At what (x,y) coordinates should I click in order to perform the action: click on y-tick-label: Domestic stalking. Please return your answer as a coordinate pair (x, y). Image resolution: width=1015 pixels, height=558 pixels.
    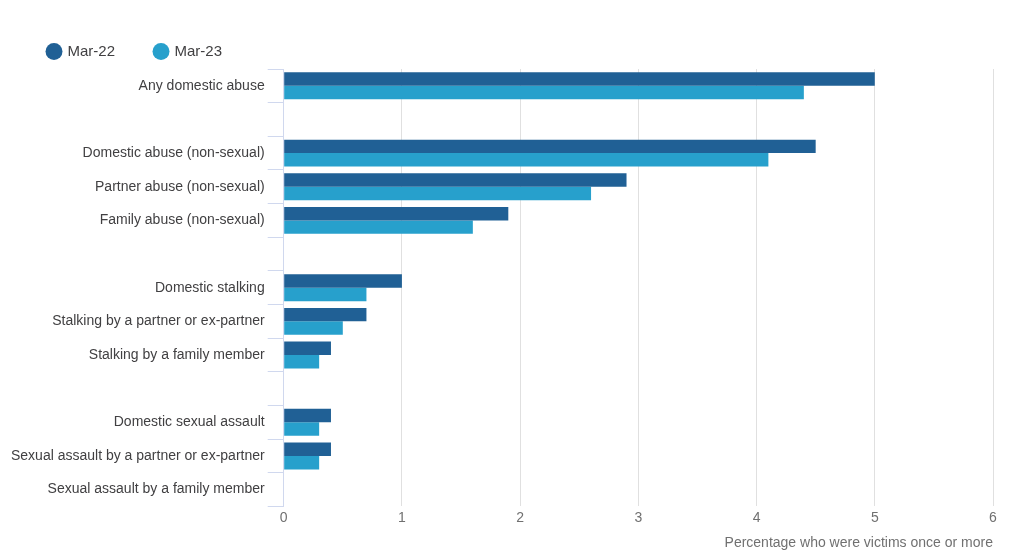
    Looking at the image, I should click on (209, 286).